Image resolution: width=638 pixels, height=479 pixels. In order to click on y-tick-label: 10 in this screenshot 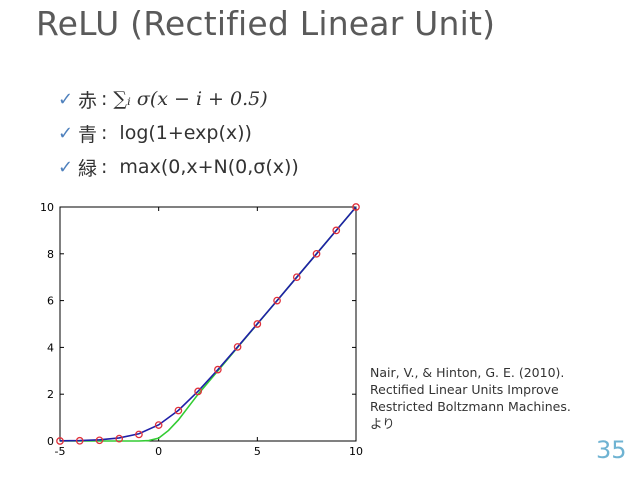, I will do `click(47, 207)`.